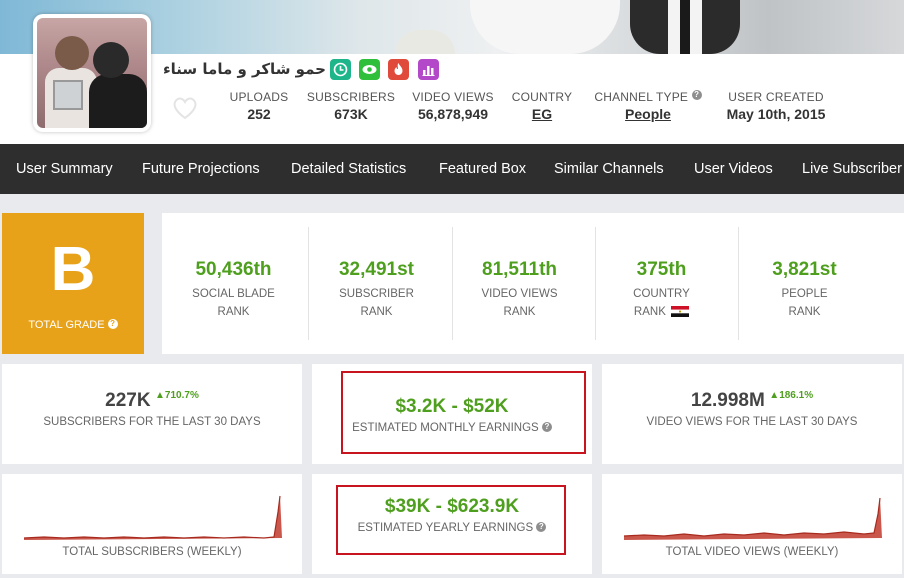 The width and height of the screenshot is (904, 578). Describe the element at coordinates (776, 97) in the screenshot. I see `user-created-label: USER CREATED` at that location.